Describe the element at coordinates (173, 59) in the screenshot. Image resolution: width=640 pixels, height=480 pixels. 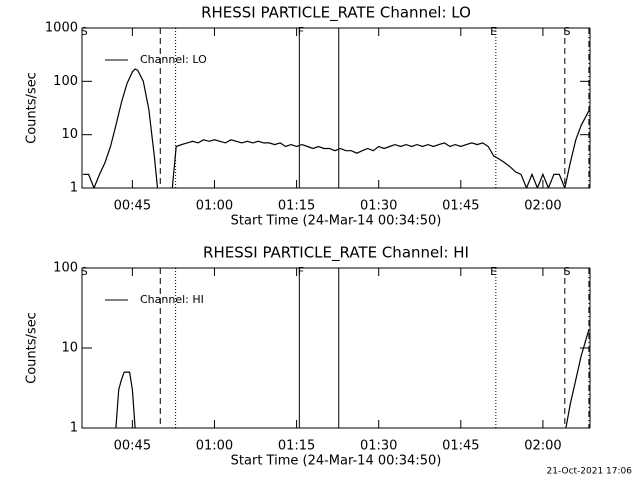
I see `legend-label: Channel: LO` at that location.